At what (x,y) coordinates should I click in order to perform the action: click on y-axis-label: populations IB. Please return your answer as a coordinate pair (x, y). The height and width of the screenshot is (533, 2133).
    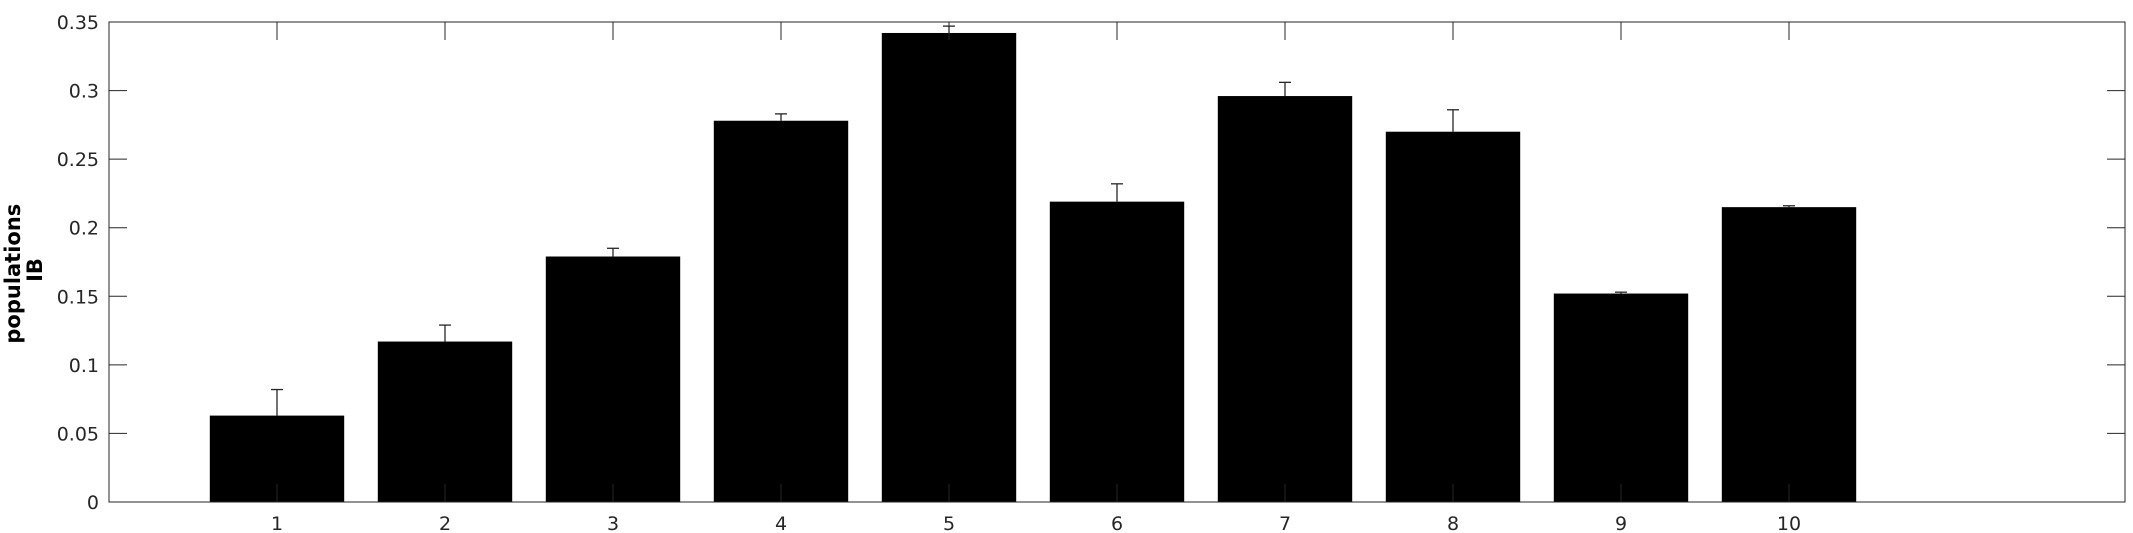
    Looking at the image, I should click on (24, 269).